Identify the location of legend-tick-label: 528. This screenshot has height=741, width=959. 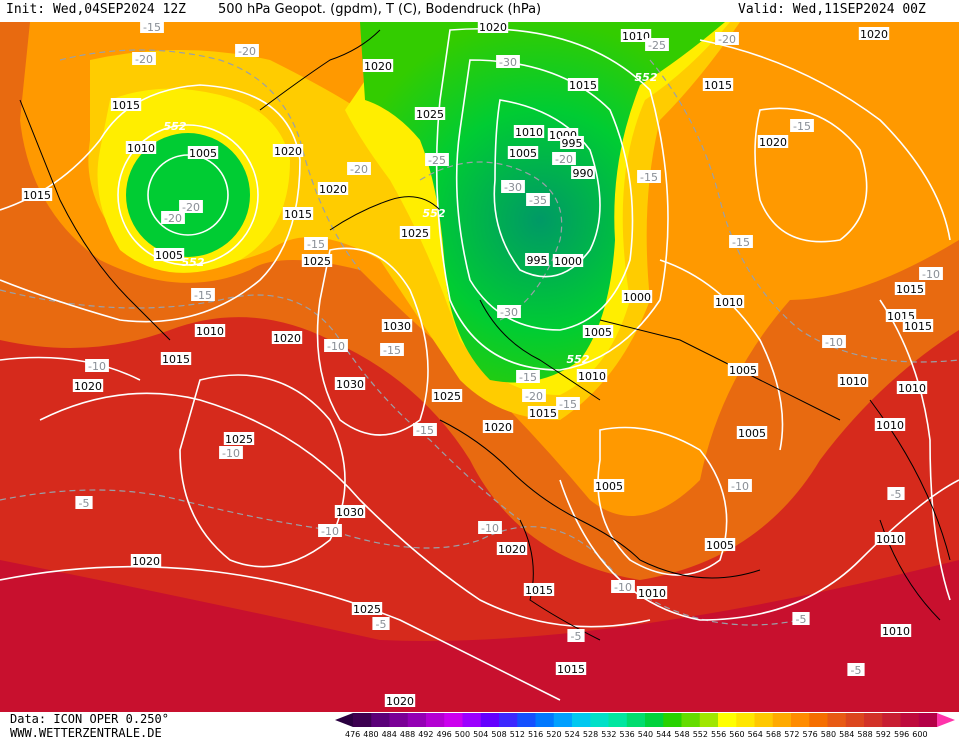
(590, 734).